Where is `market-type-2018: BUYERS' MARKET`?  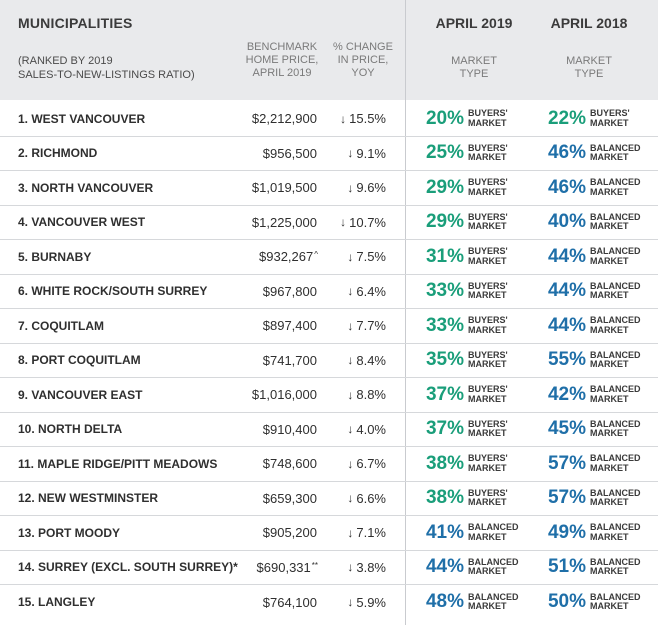
market-type-2018: BUYERS' MARKET is located at coordinates (619, 118).